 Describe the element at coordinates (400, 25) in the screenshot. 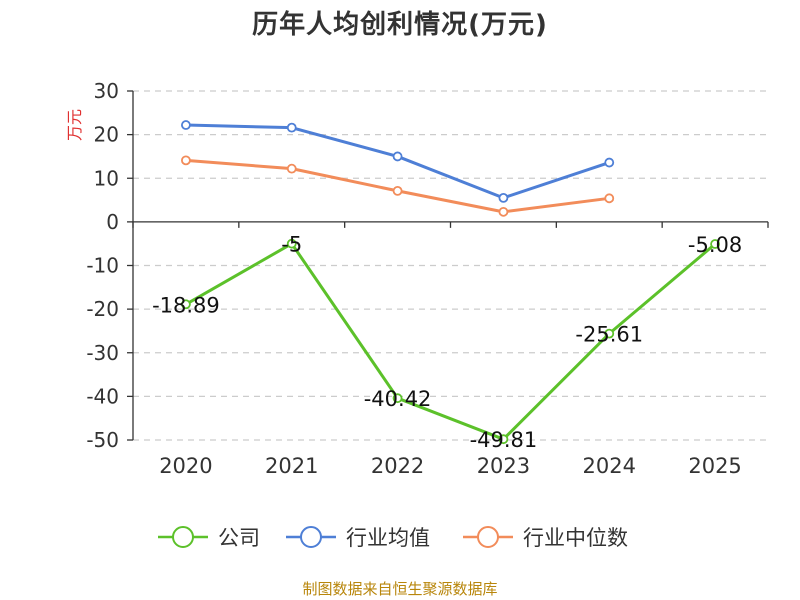

I see `chart-title: 历年人均创利情况(万元)` at that location.